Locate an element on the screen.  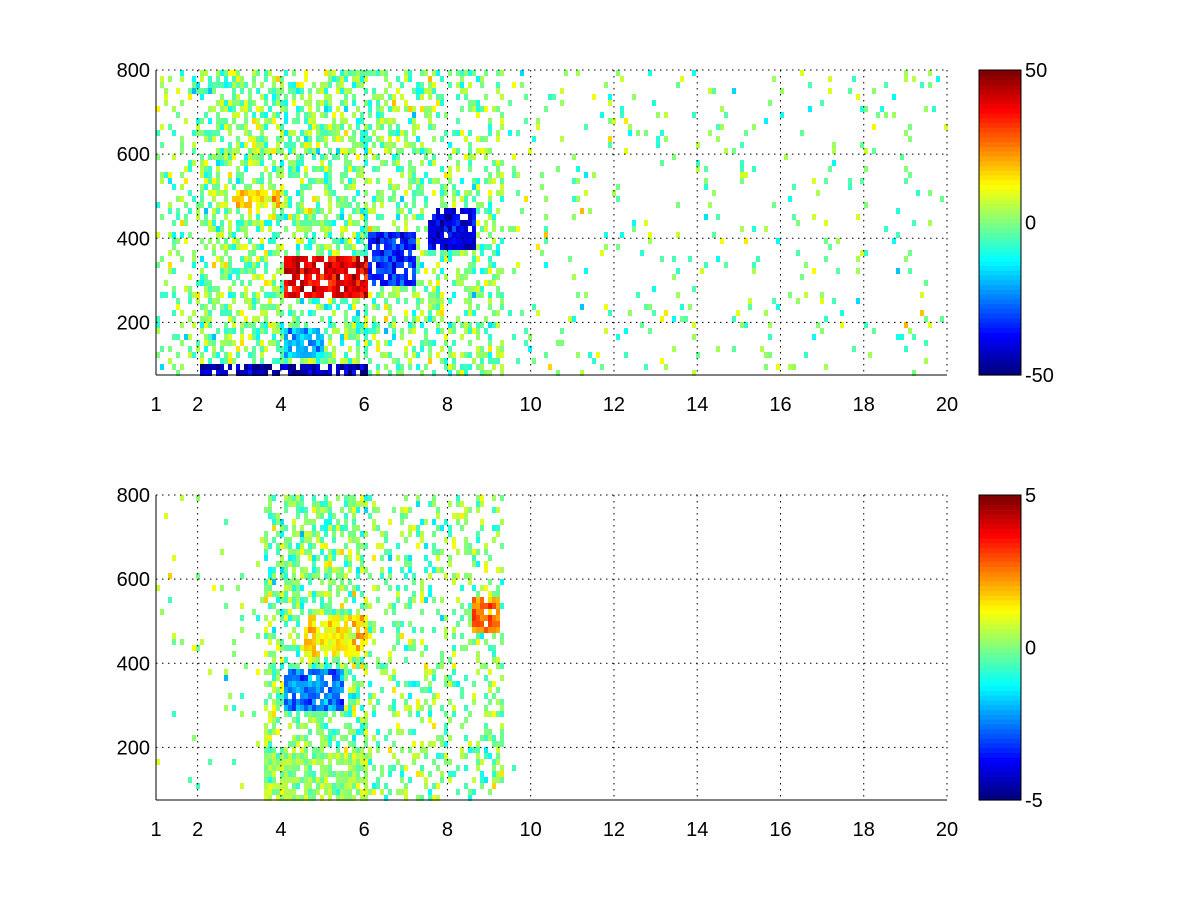
colorbar: 50-5 is located at coordinates (1010, 648).